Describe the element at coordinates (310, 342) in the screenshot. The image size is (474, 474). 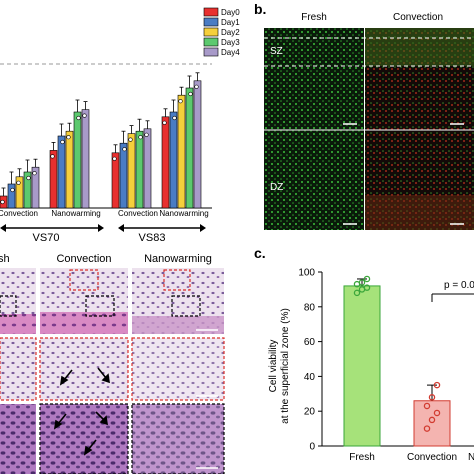
I see `y-tick-label: 60` at that location.